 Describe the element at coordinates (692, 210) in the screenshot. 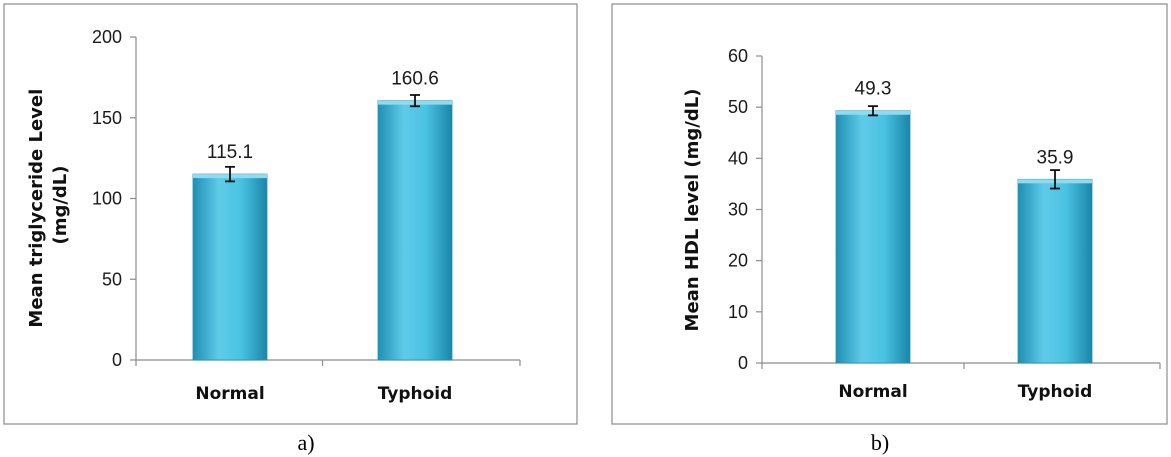

I see `chart-b-y-axis-title: Mean HDL level (mg/dL)` at that location.